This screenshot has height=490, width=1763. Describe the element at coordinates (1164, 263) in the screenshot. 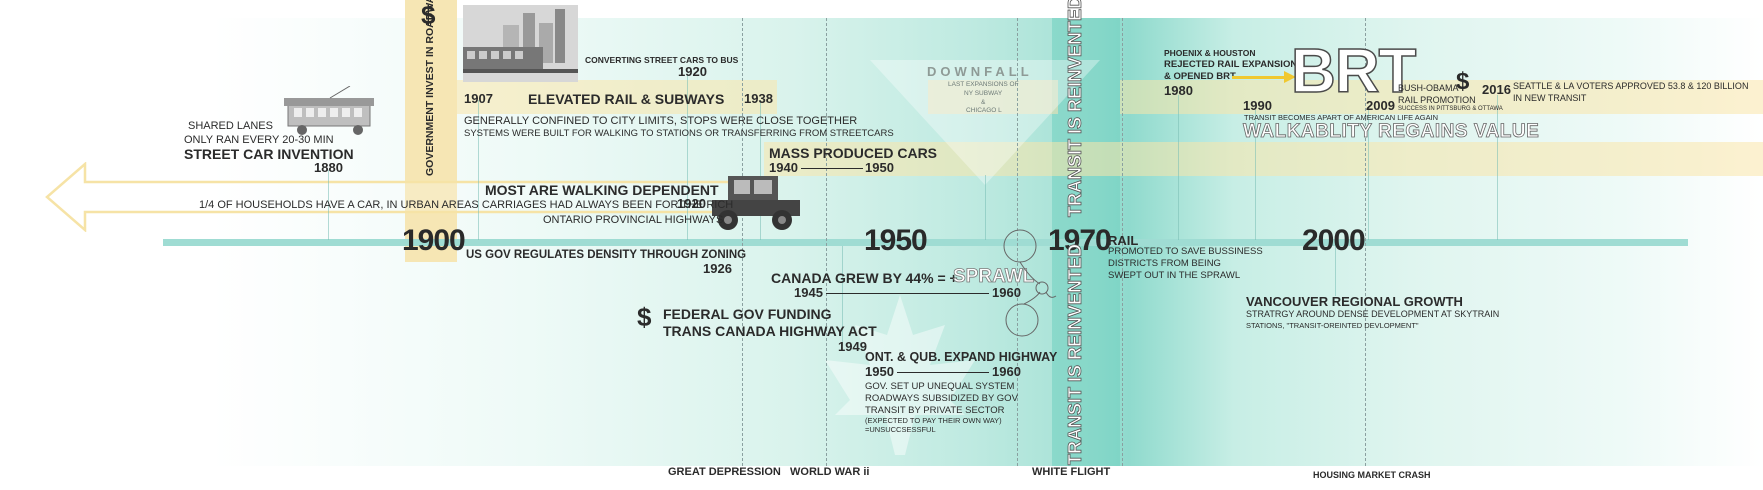

I see `rail-line2: DISTRICTS FROM BEING` at that location.